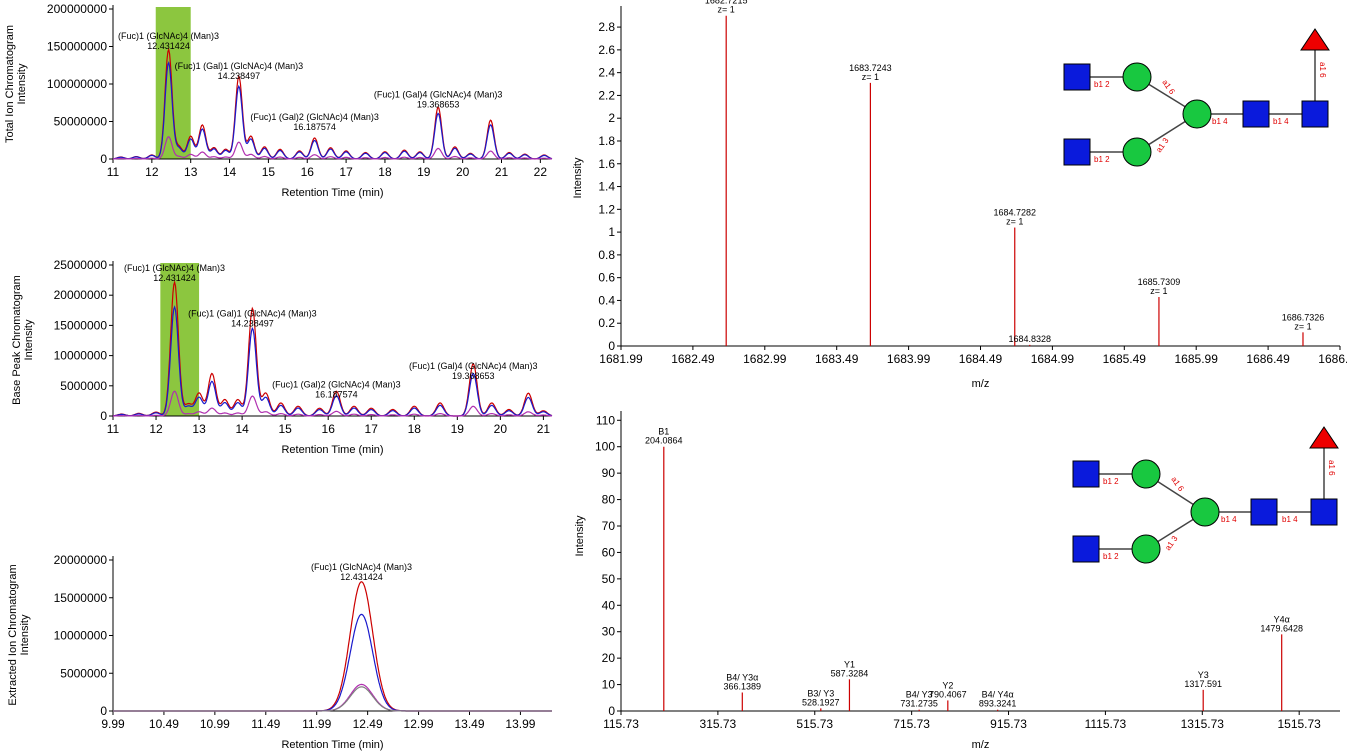 The height and width of the screenshot is (755, 1347). Describe the element at coordinates (609, 605) in the screenshot. I see `y-tick-label: 40` at that location.